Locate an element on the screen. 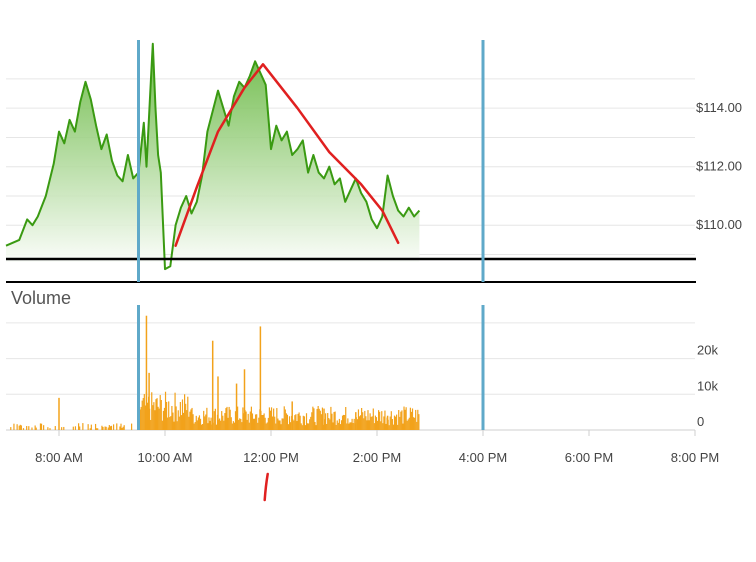 The width and height of the screenshot is (756, 562). volume-tick-label: 20k is located at coordinates (707, 350).